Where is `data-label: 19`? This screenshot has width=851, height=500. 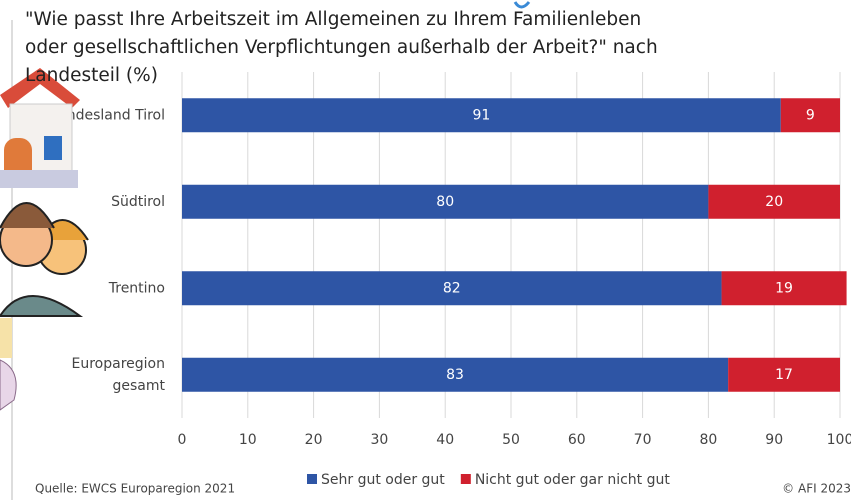
data-label: 19 is located at coordinates (784, 288).